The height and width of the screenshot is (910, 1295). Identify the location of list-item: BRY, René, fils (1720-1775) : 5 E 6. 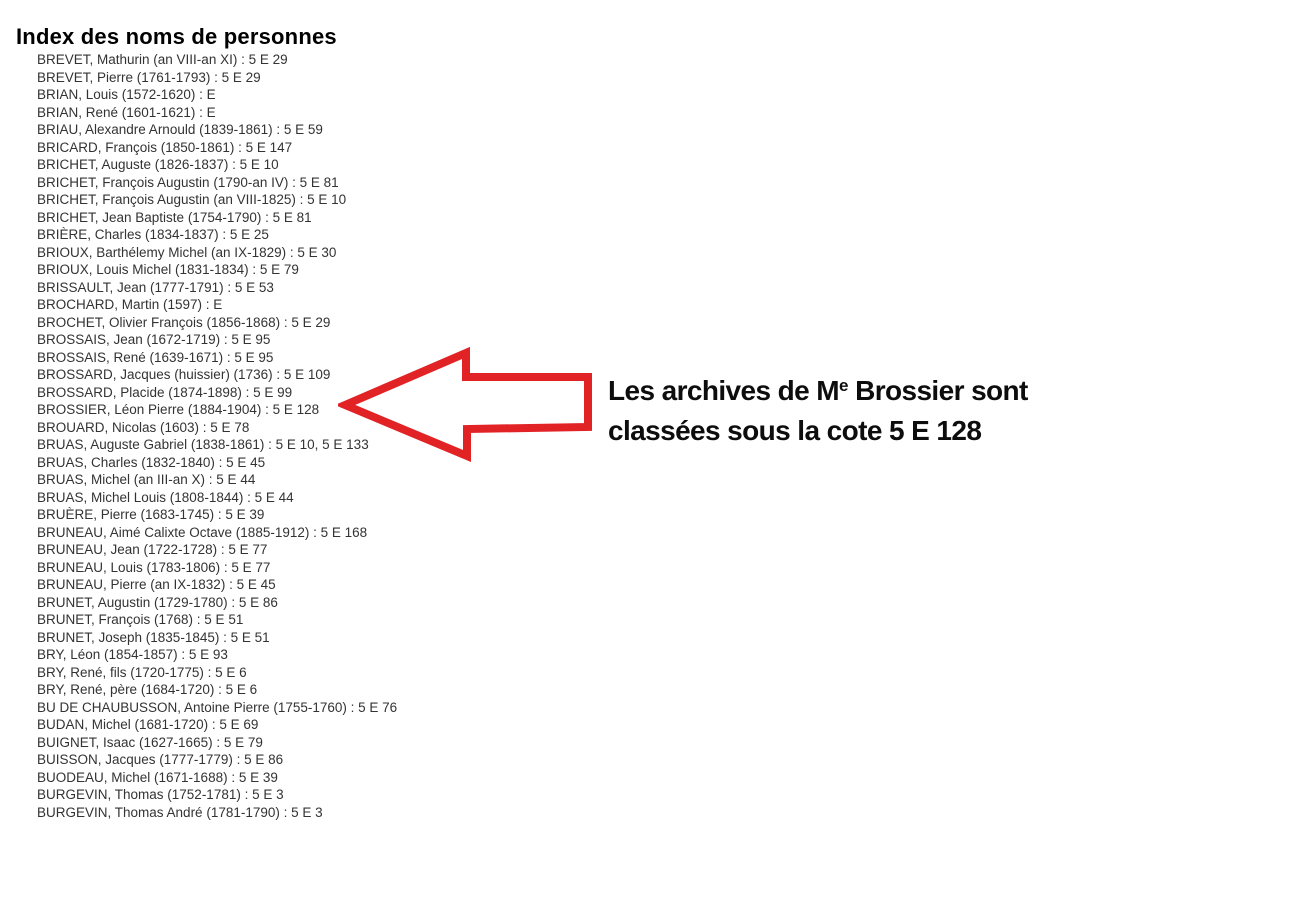
(142, 672).